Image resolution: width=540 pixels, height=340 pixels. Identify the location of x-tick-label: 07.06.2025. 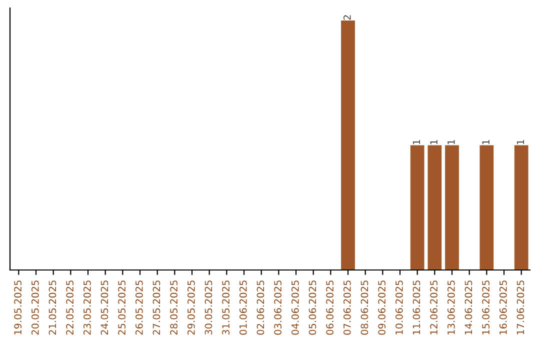
(347, 307).